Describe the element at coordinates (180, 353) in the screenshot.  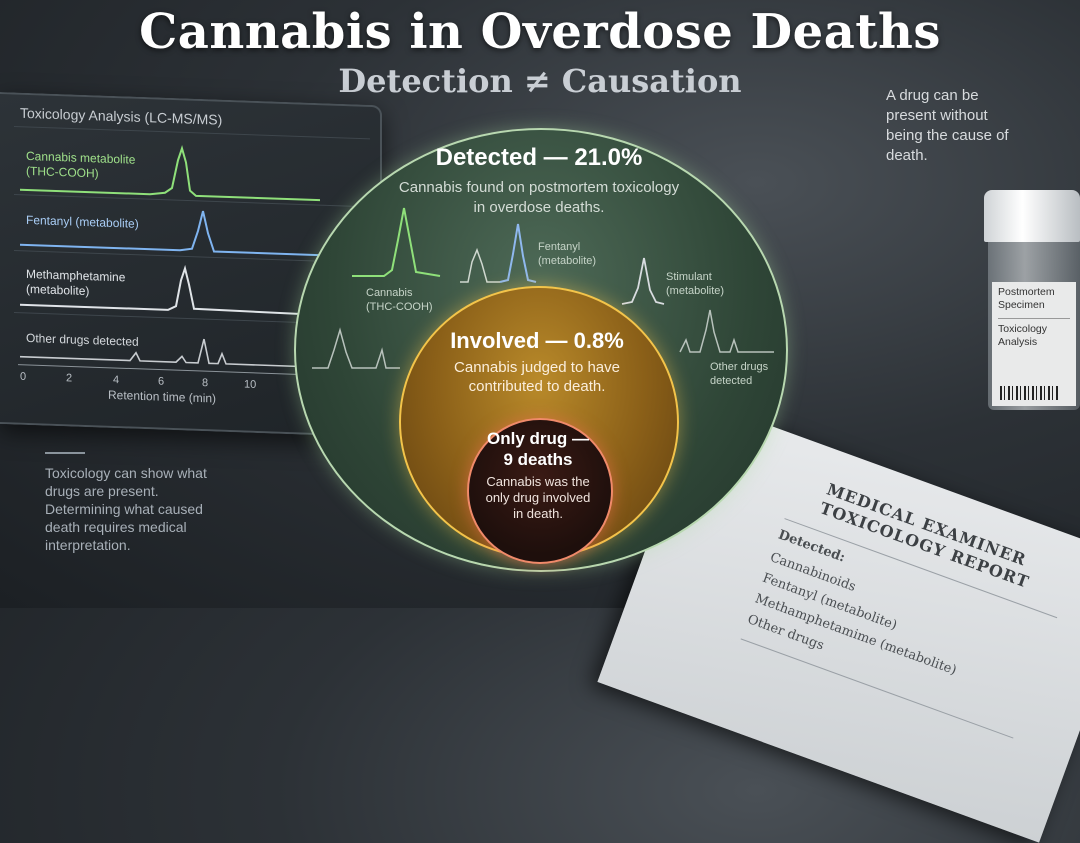
I see `trace-other-drugs` at that location.